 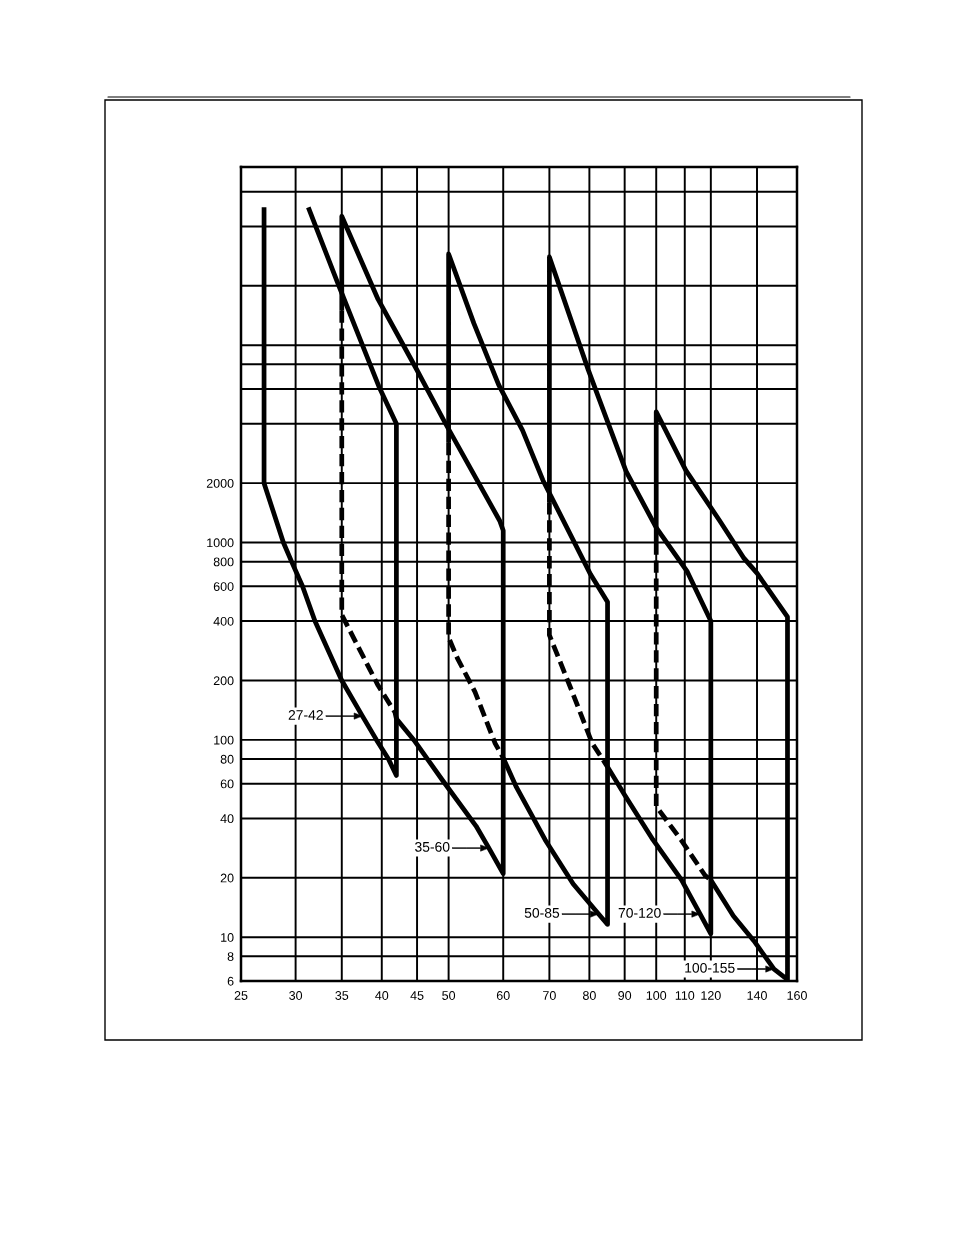 What do you see at coordinates (449, 995) in the screenshot?
I see `x-tick-label: 50` at bounding box center [449, 995].